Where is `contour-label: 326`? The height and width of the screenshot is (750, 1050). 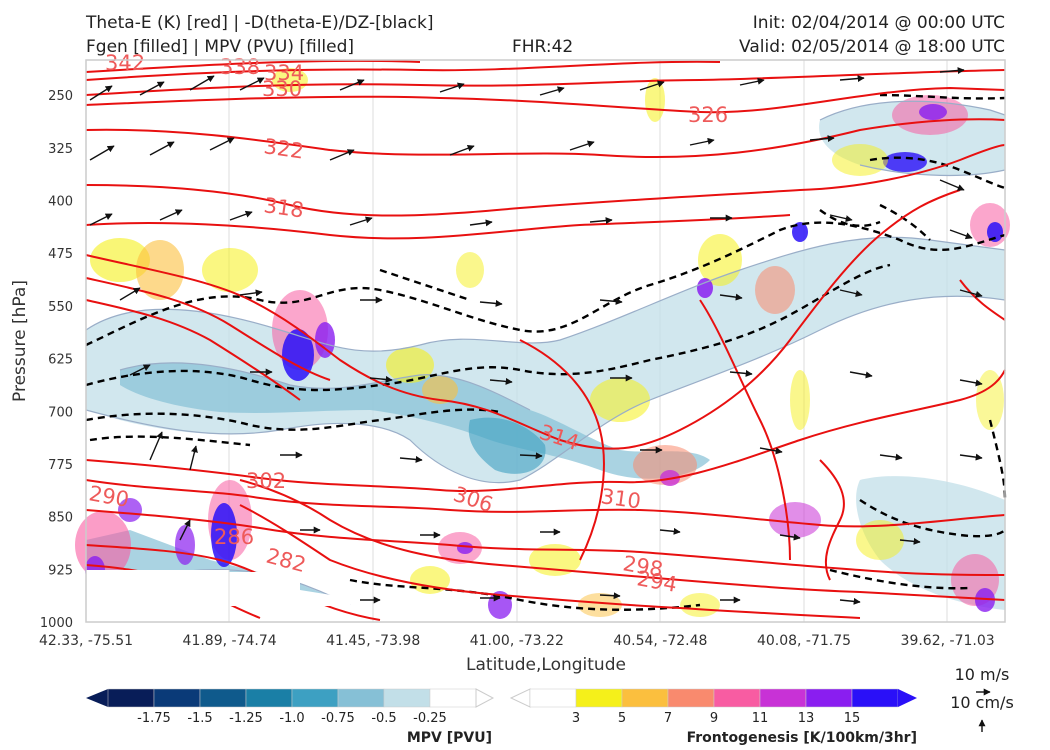 contour-label: 326 is located at coordinates (708, 115).